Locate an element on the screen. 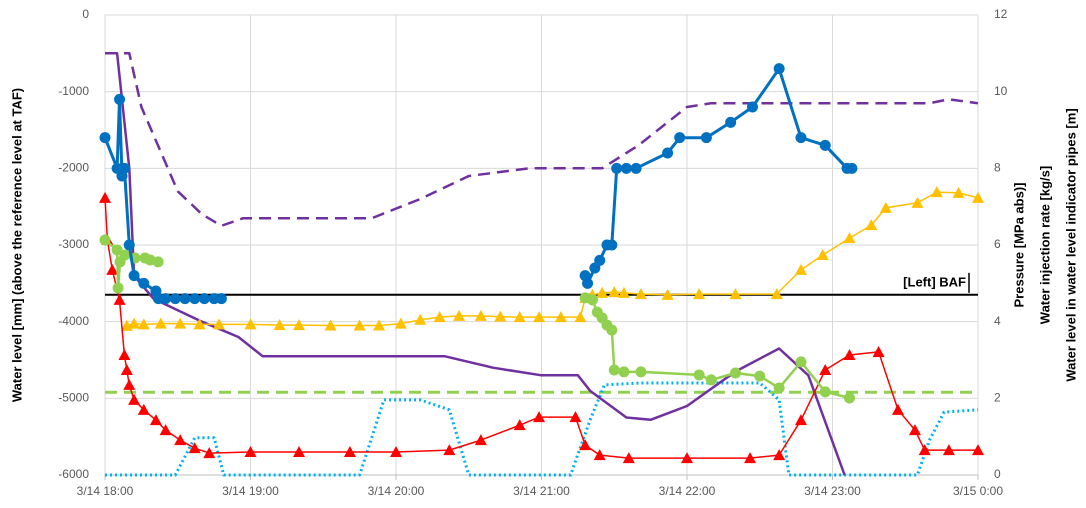 Image resolution: width=1086 pixels, height=508 pixels. y-tick-label: -4000 is located at coordinates (73, 321).